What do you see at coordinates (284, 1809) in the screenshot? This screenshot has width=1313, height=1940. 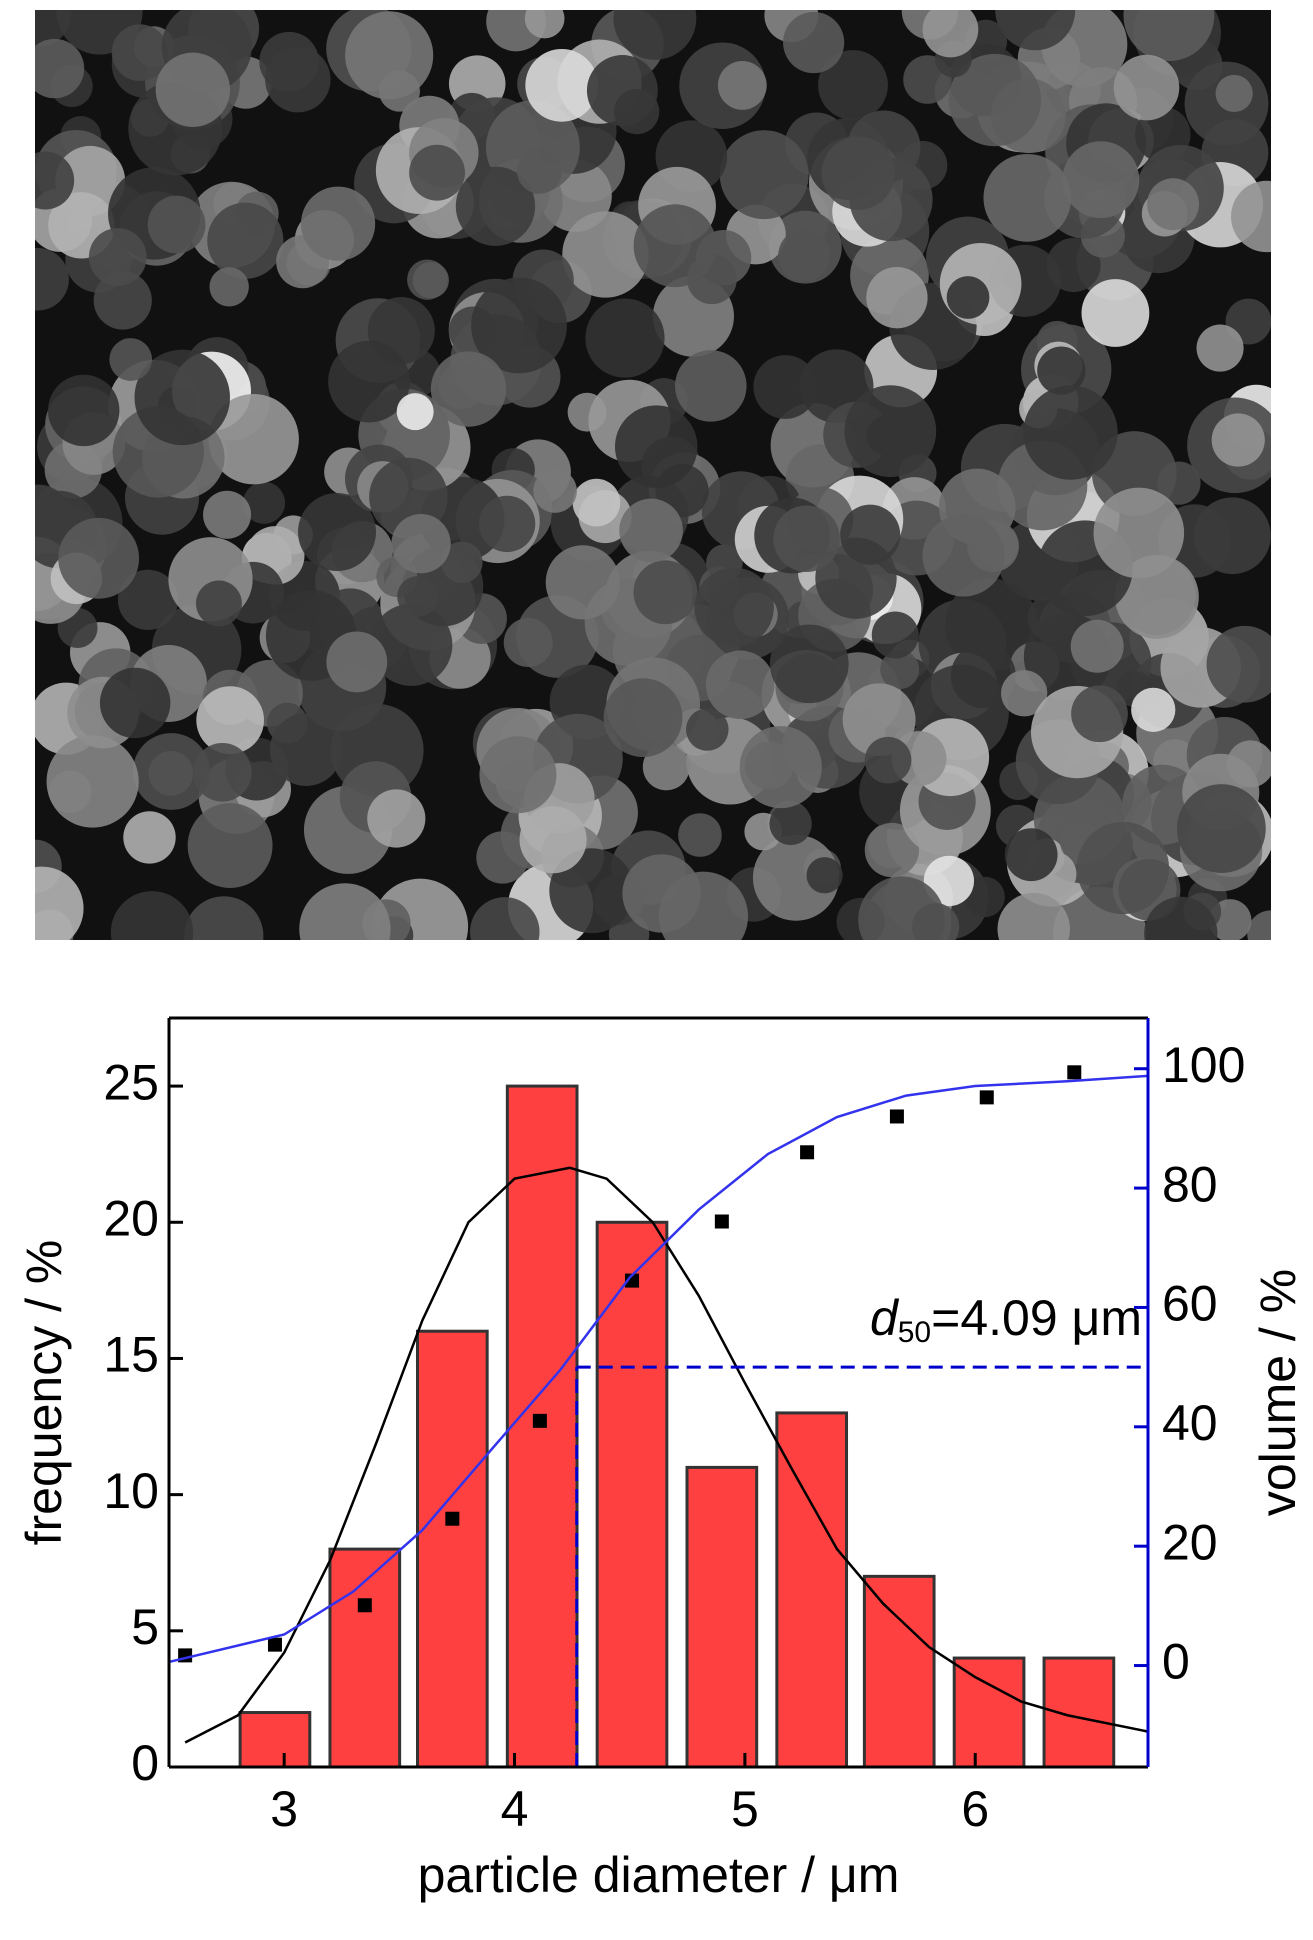 I see `x-tick-label: 3` at bounding box center [284, 1809].